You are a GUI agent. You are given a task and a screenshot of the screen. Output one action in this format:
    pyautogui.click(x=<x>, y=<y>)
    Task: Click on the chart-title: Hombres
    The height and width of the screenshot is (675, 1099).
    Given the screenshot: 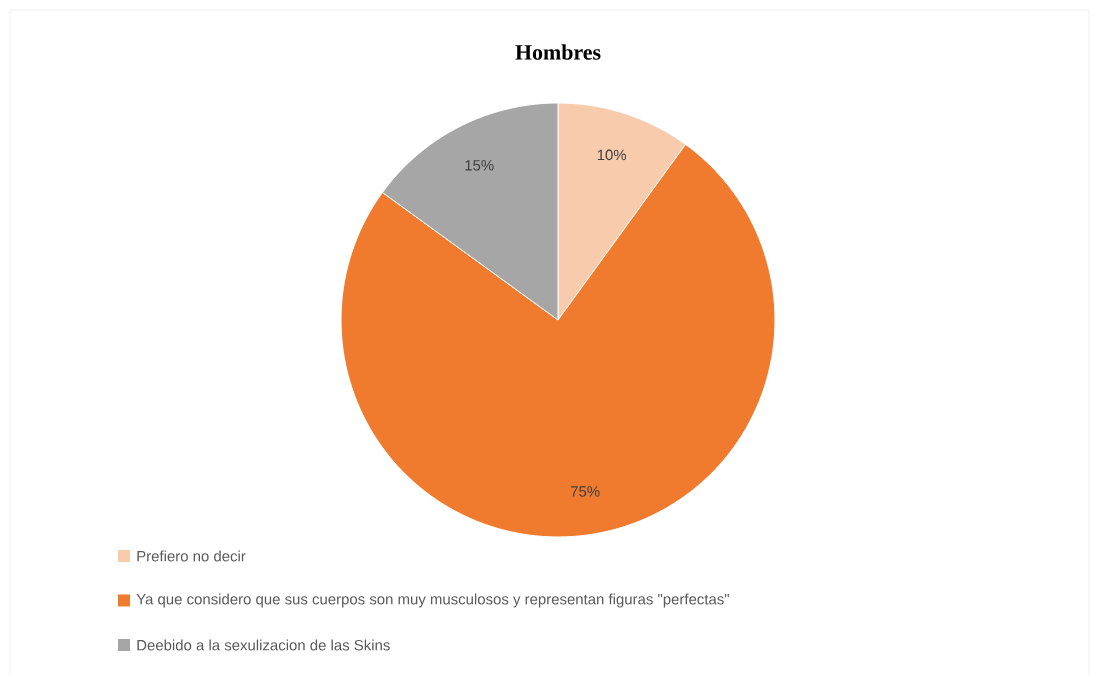 What is the action you would take?
    pyautogui.click(x=558, y=52)
    